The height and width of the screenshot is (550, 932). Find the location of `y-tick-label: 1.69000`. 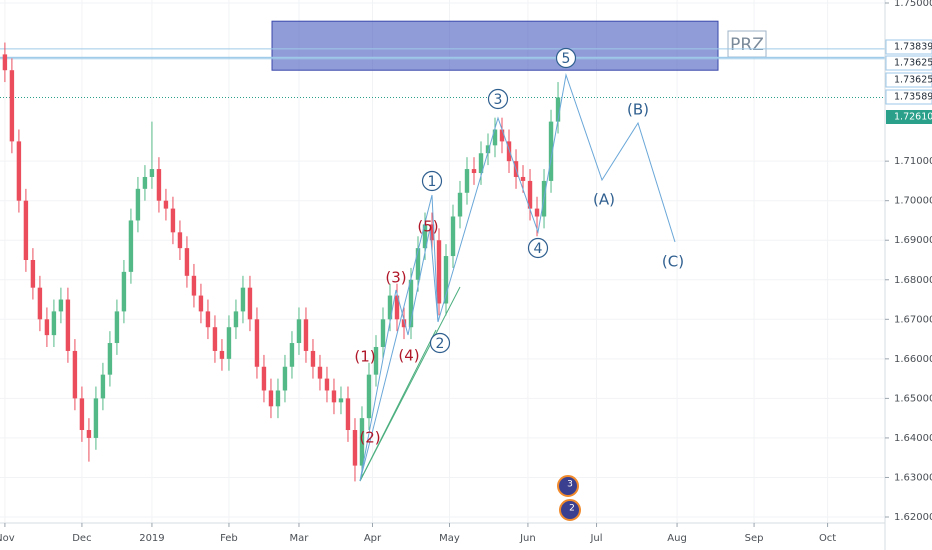

y-tick-label: 1.69000 is located at coordinates (913, 240).